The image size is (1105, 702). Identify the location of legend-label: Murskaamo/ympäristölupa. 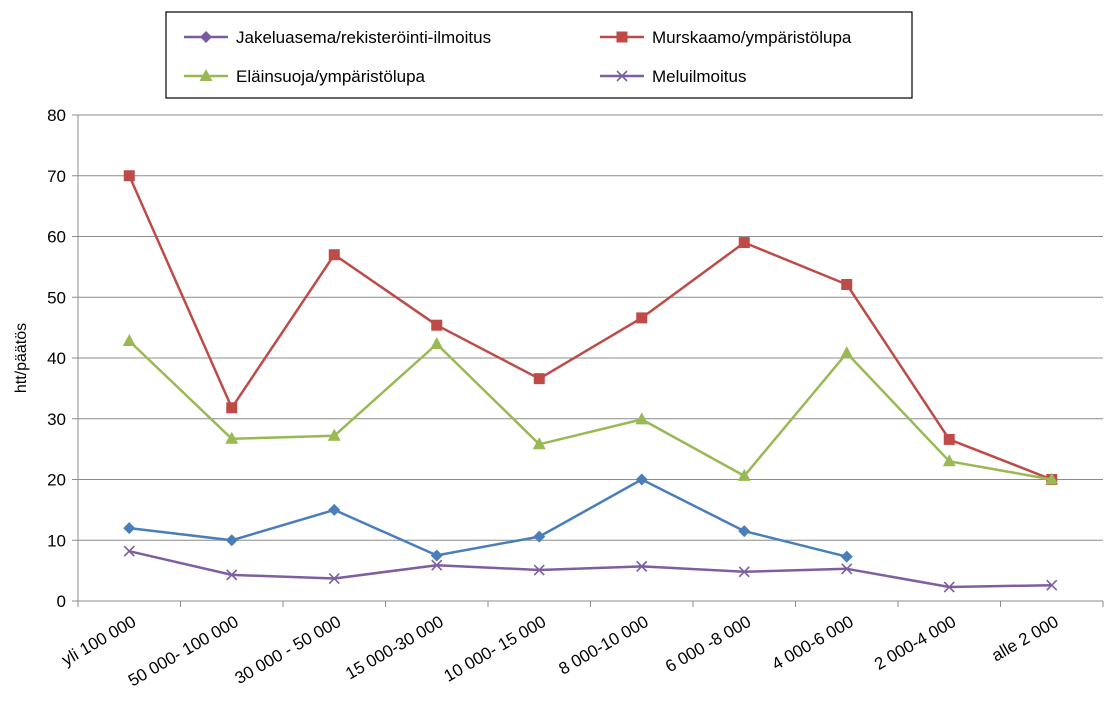
(752, 37).